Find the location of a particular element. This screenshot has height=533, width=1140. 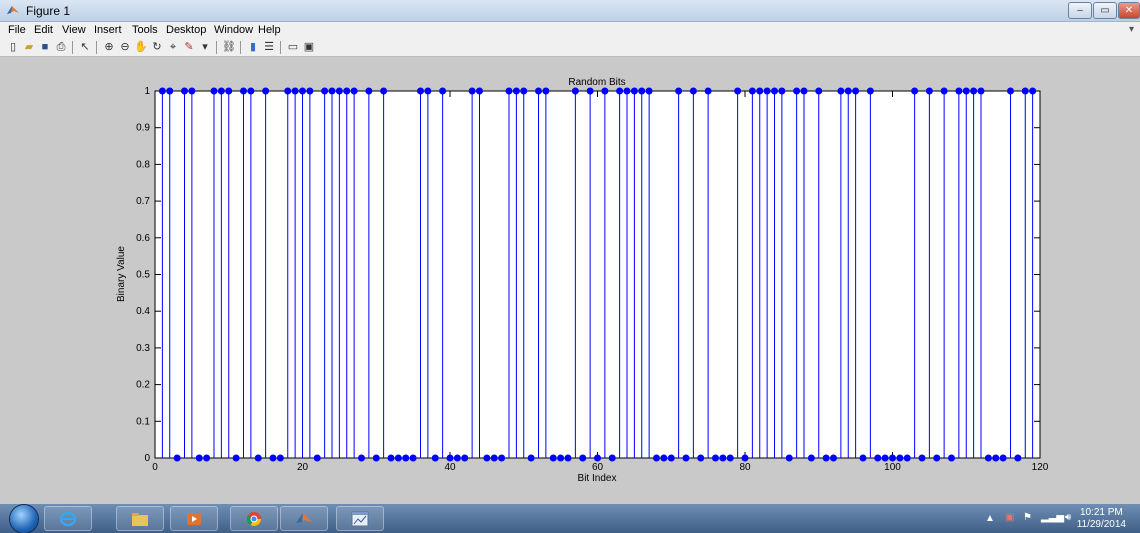

menu-desktop: Desktop is located at coordinates (186, 30).